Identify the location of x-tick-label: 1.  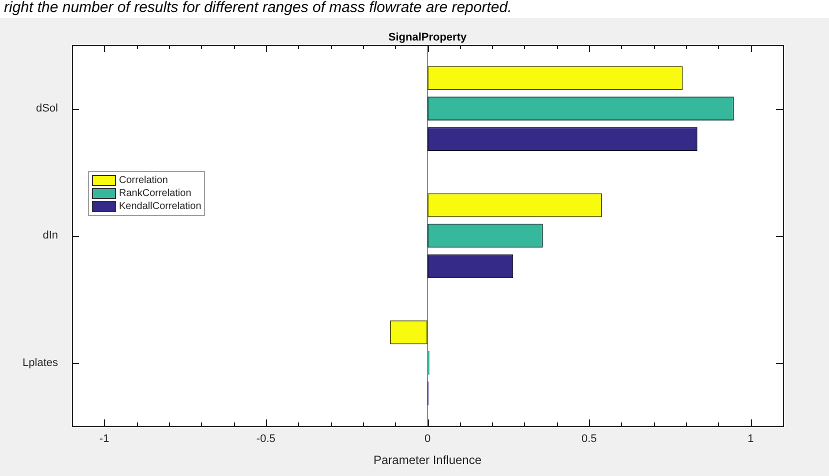
(751, 439).